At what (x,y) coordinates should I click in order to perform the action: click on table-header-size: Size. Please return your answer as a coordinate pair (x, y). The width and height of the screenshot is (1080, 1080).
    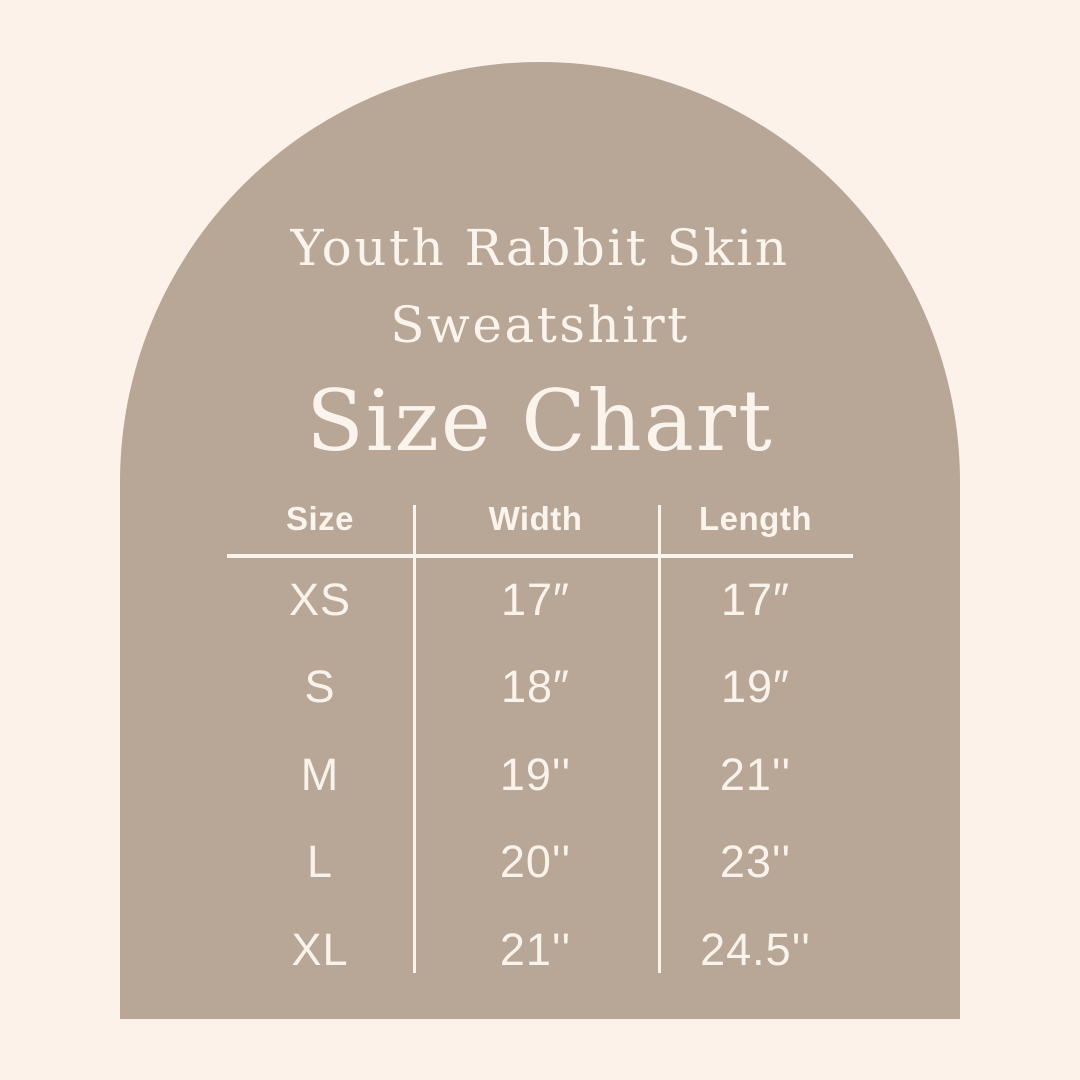
    Looking at the image, I should click on (320, 518).